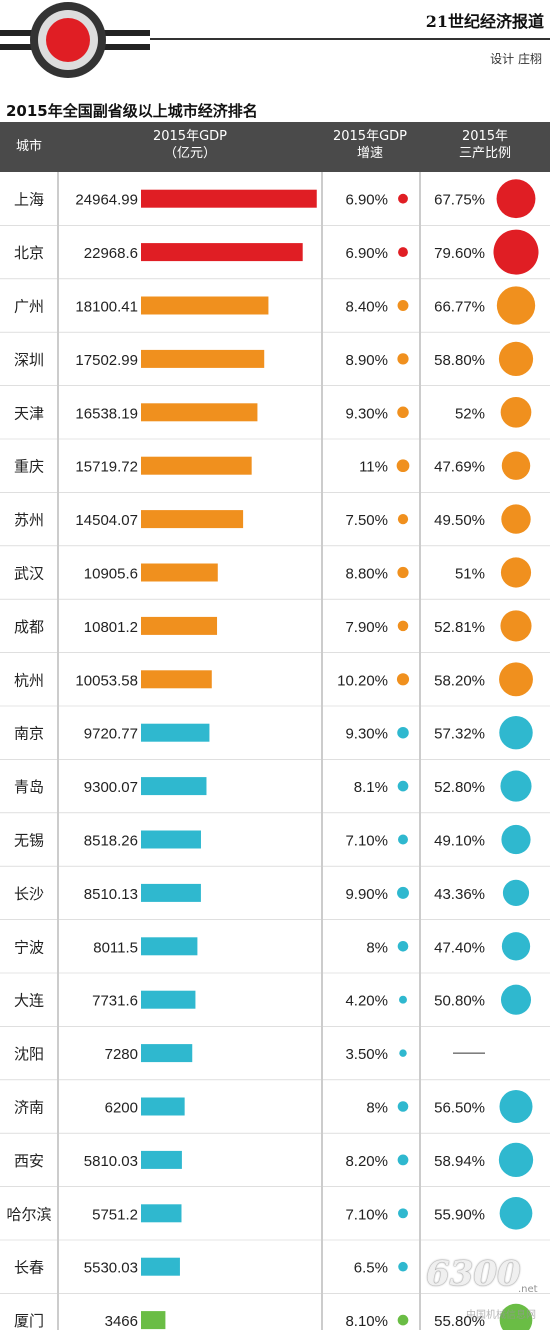 Image resolution: width=550 pixels, height=1330 pixels. Describe the element at coordinates (369, 136) in the screenshot. I see `col-header-growth-line1: 2015年GDP` at that location.